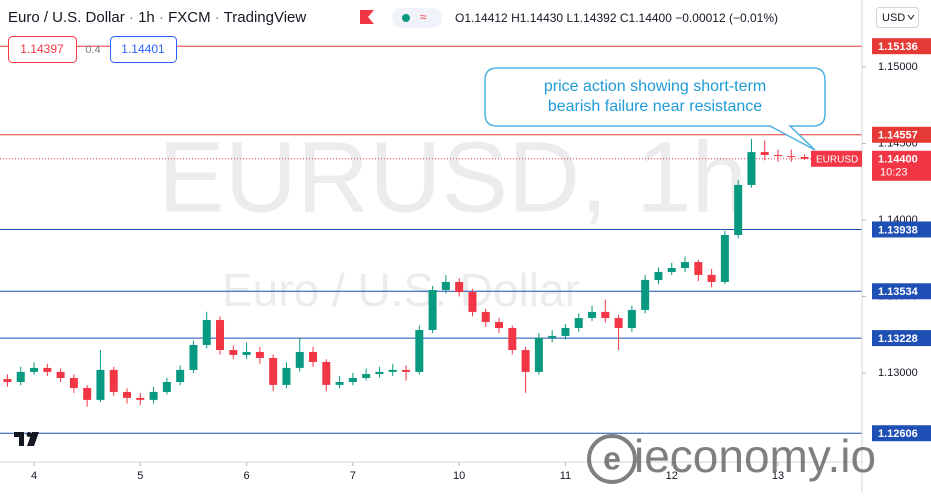 The height and width of the screenshot is (497, 931). I want to click on bid-box, so click(42, 49).